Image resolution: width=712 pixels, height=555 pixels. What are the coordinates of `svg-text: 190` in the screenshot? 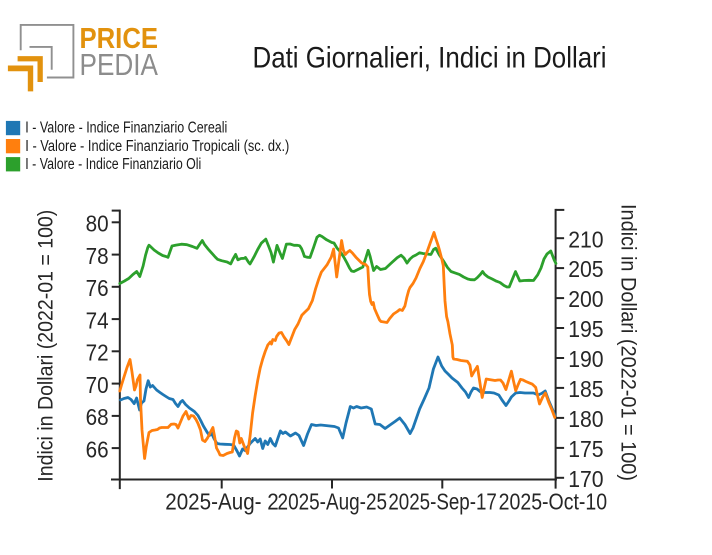 It's located at (585, 359).